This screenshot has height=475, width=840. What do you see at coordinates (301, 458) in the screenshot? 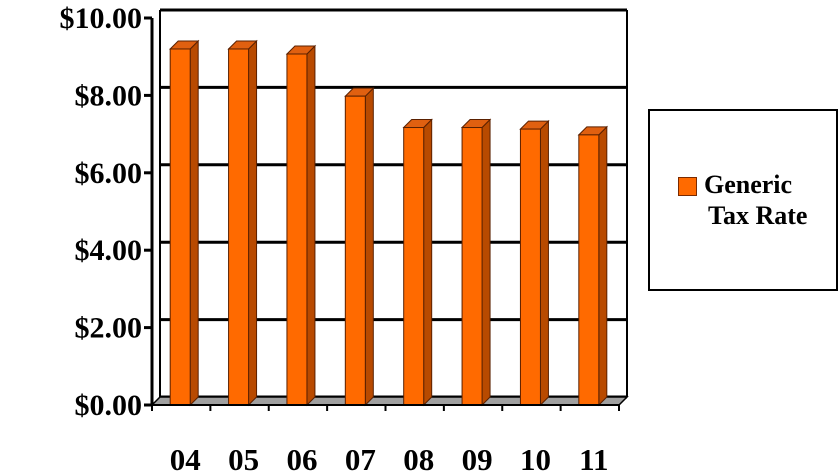
I see `x-tick-label: 06` at bounding box center [301, 458].